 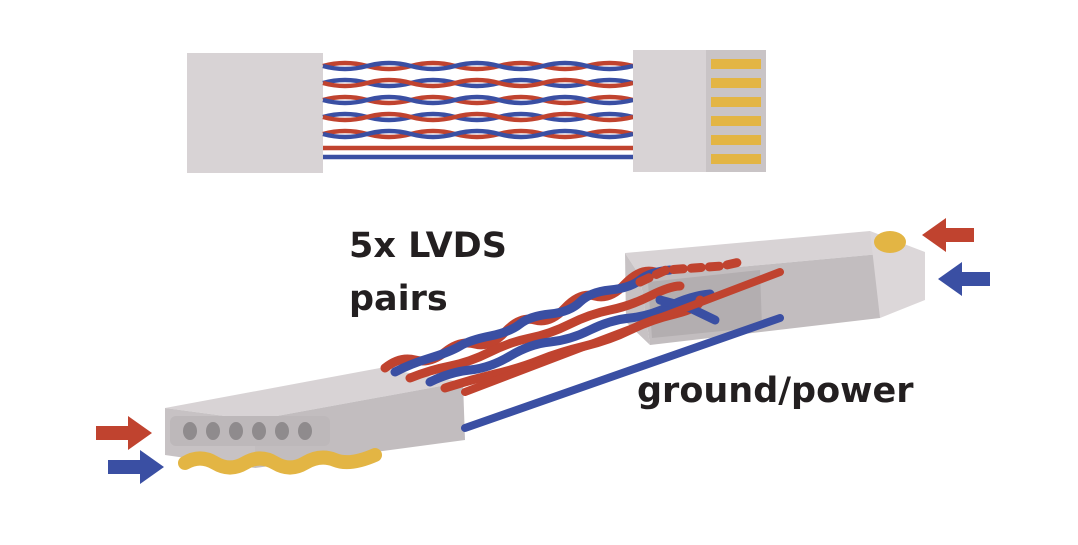 What do you see at coordinates (428, 246) in the screenshot?
I see `lvds-label-line1: 5x LVDS` at bounding box center [428, 246].